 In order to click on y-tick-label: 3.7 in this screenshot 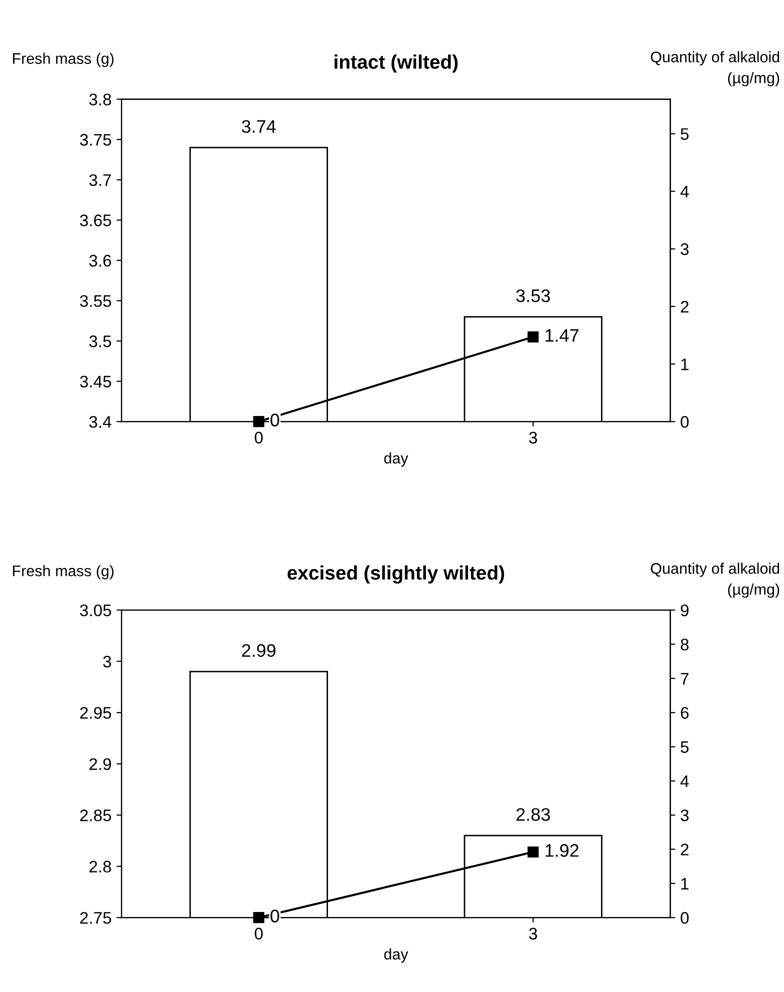, I will do `click(100, 180)`.